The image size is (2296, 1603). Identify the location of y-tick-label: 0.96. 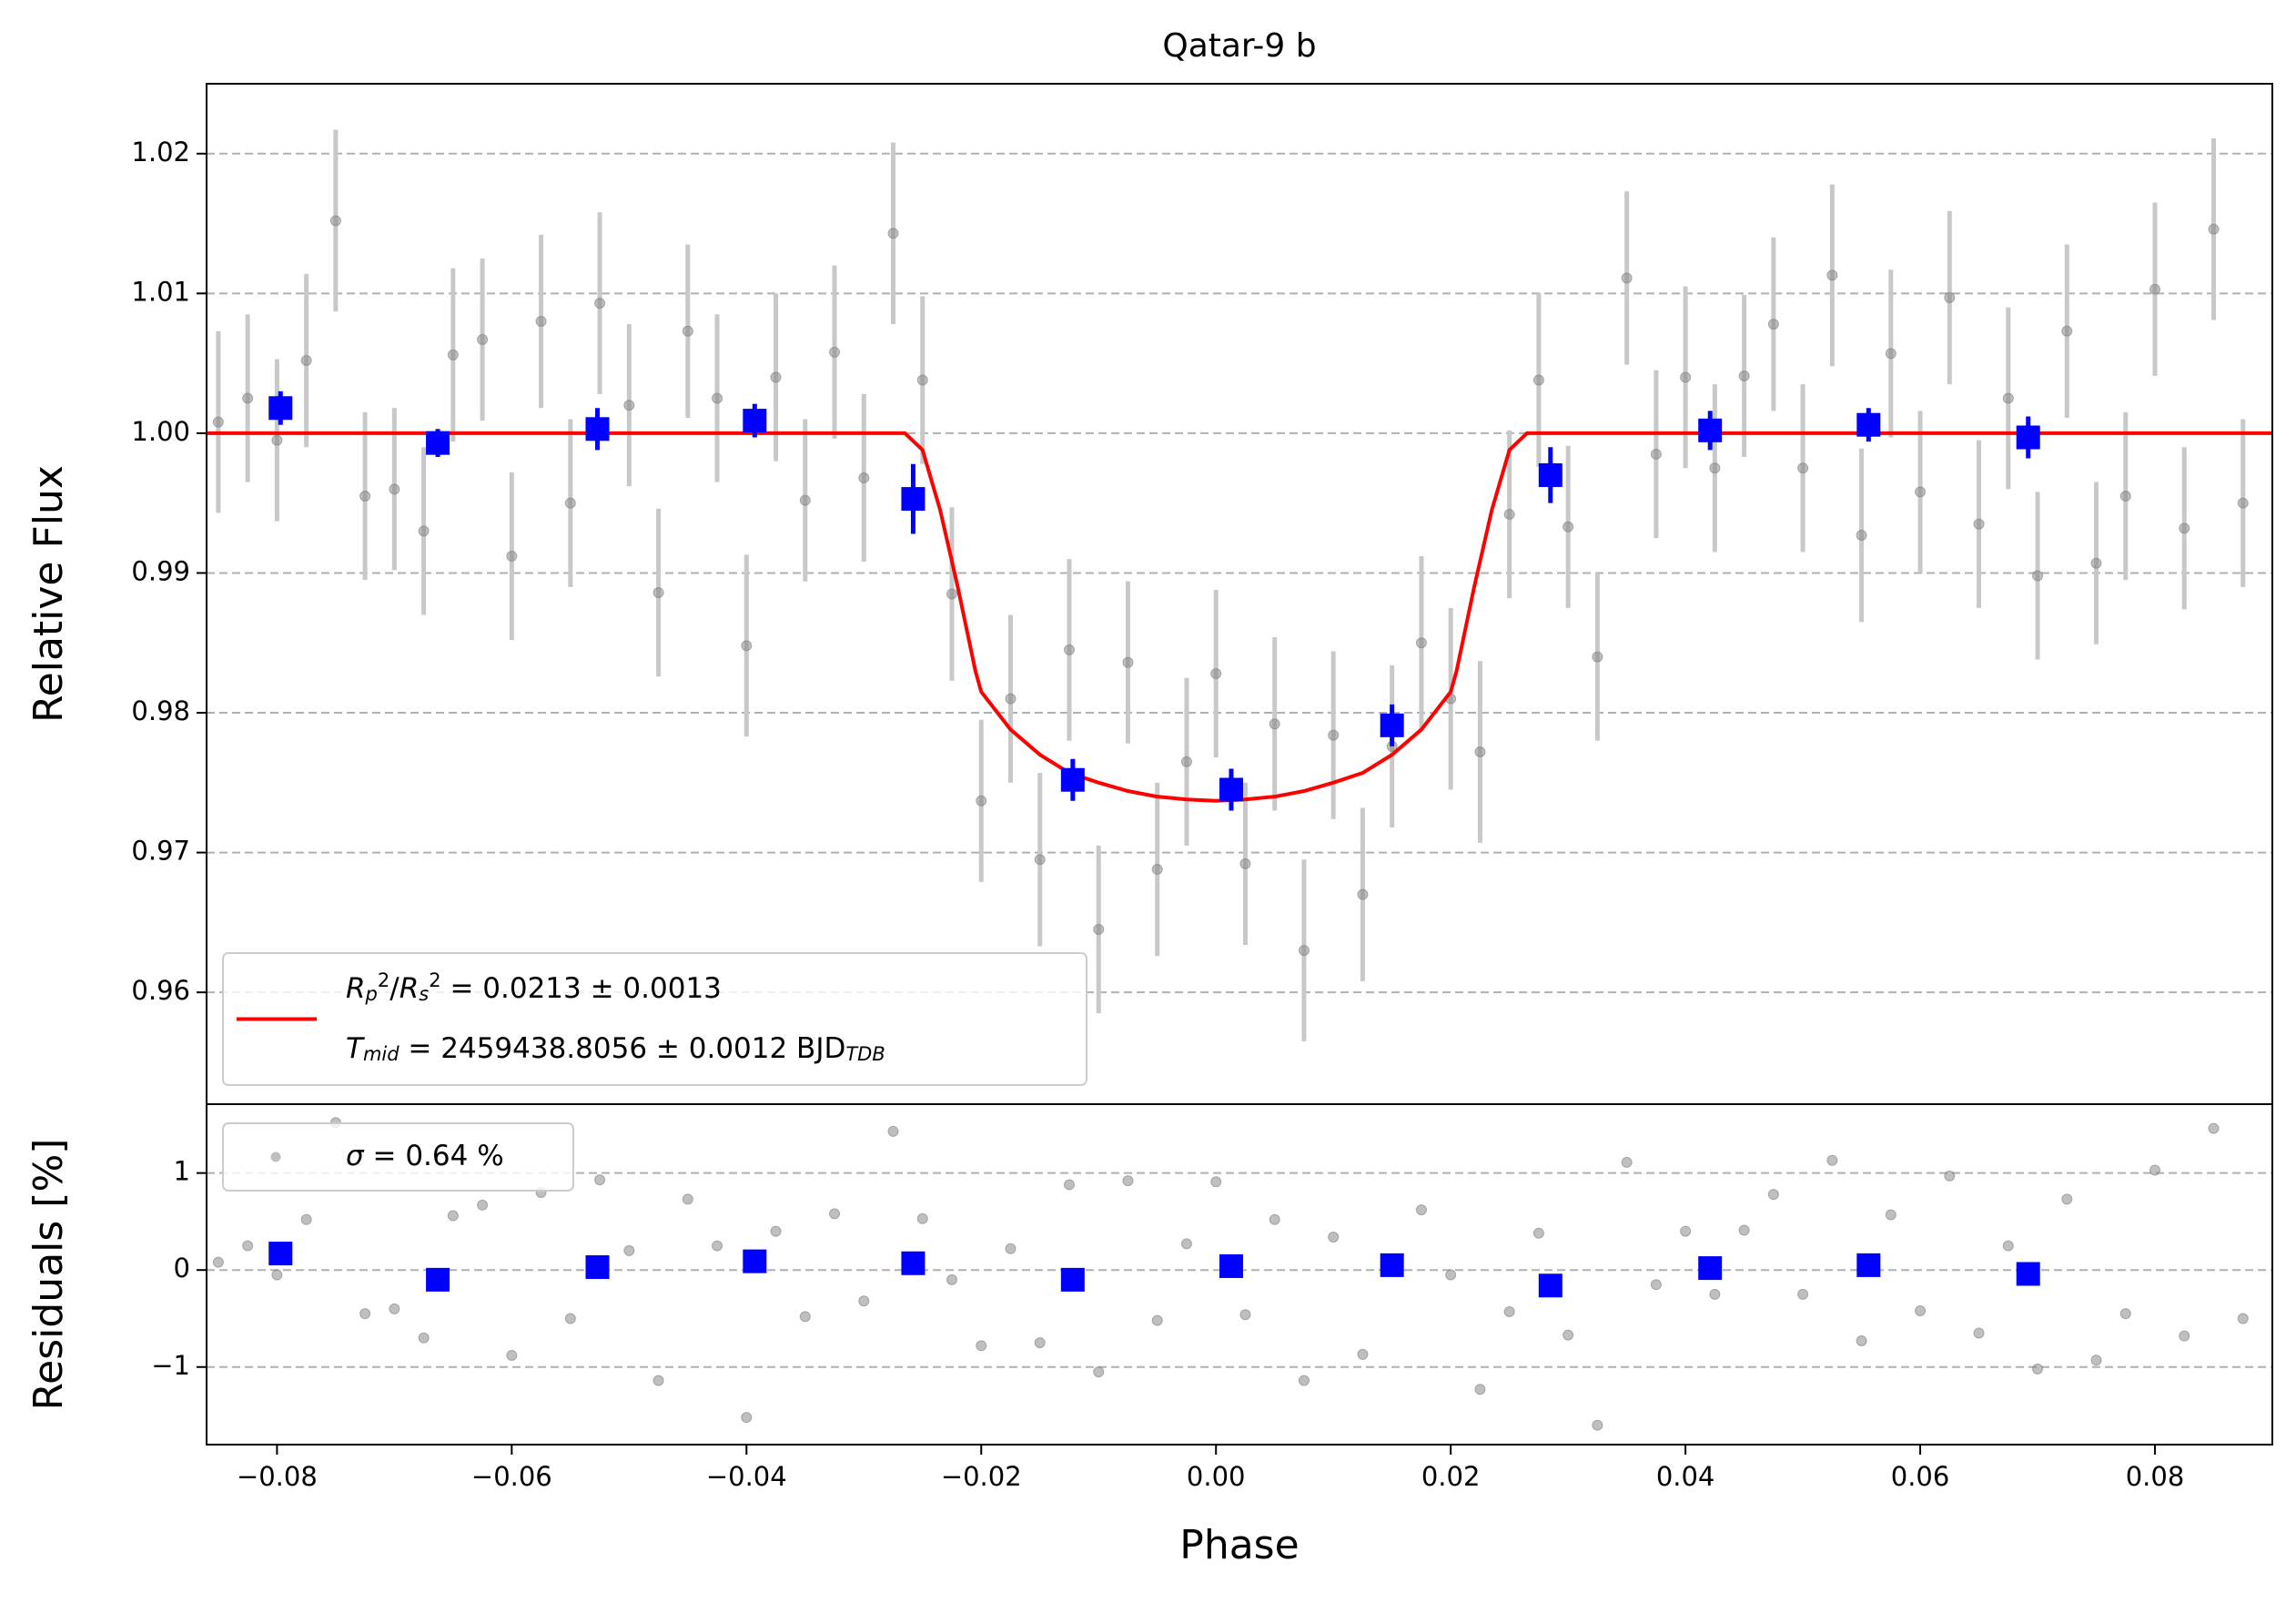
(160, 991).